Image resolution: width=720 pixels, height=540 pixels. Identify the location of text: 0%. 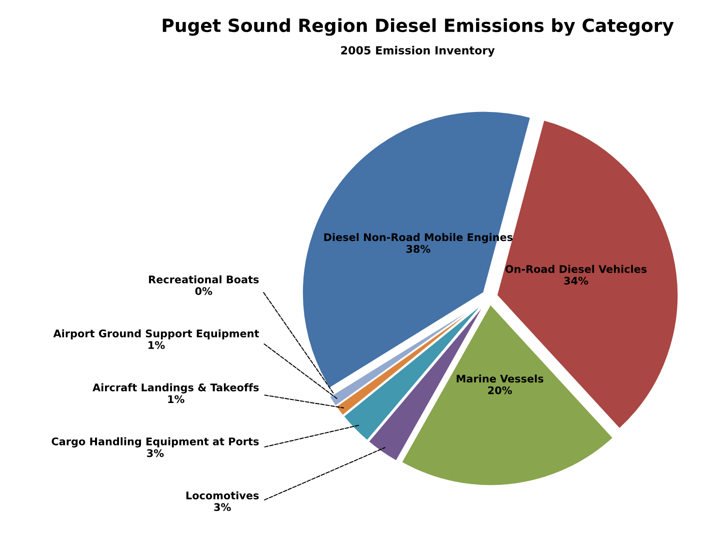
(203, 291).